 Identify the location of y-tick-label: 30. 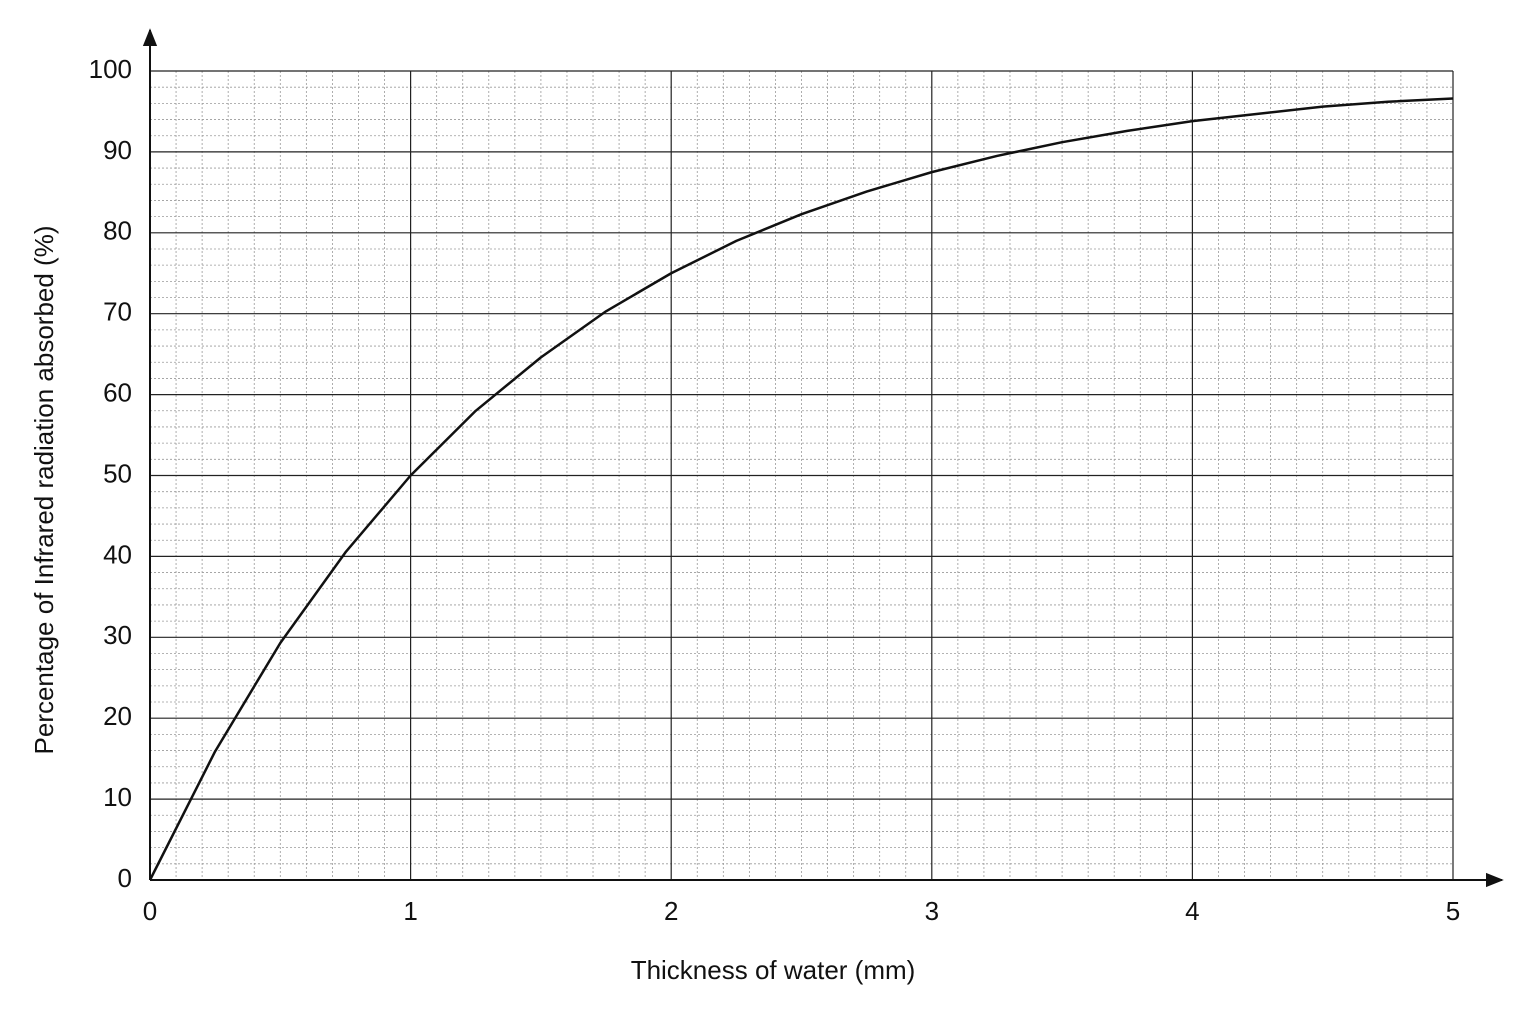
(117, 635).